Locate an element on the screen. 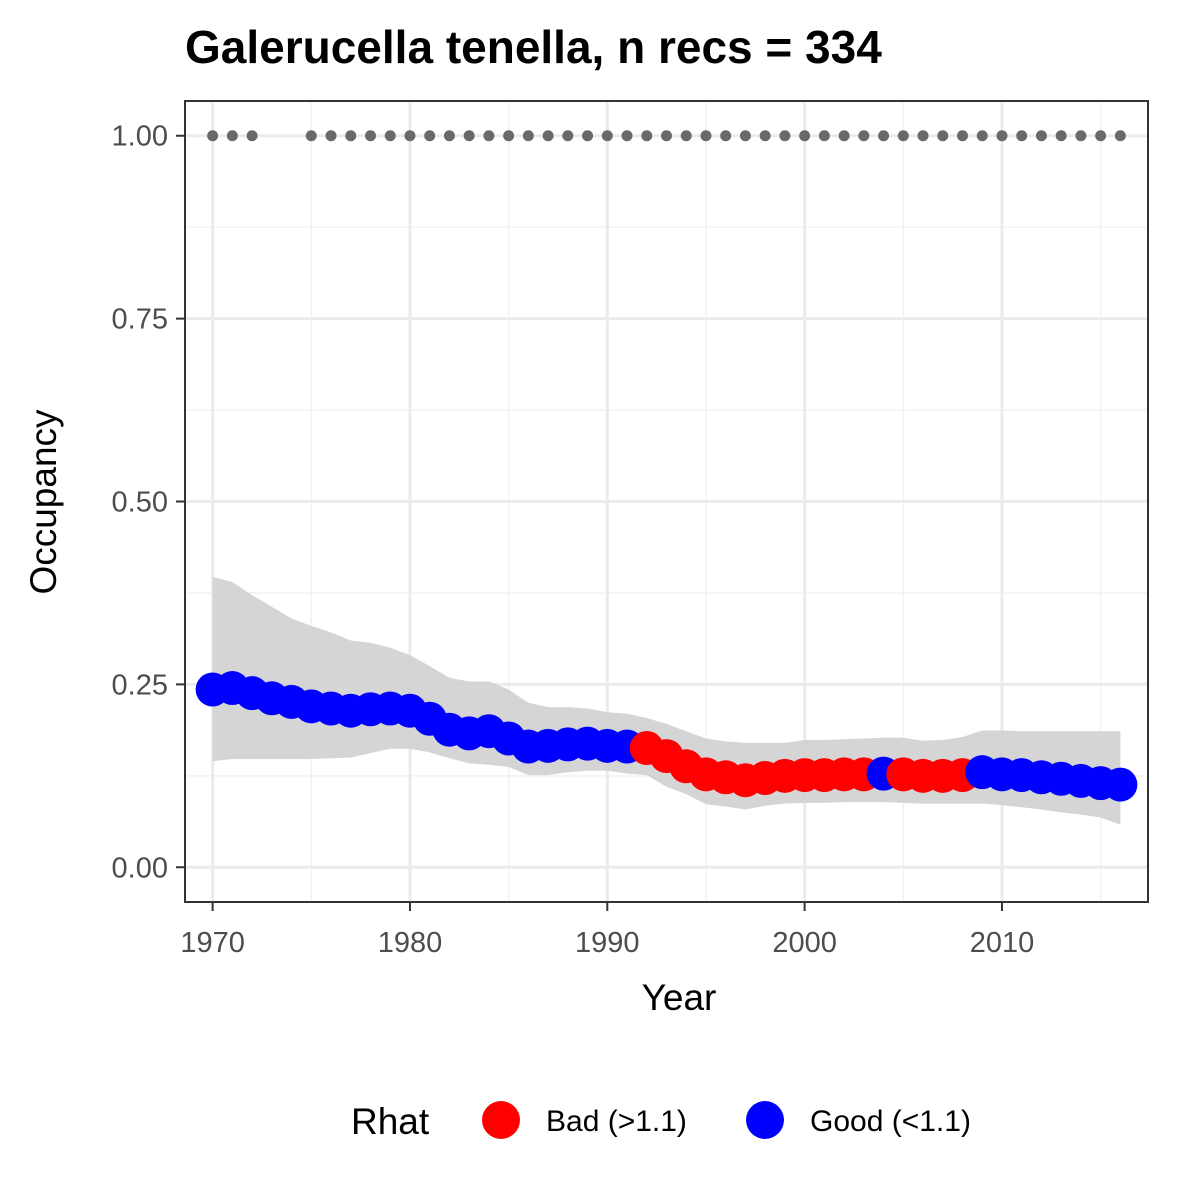 The height and width of the screenshot is (1200, 1200). y-tick-label: 0.50 is located at coordinates (140, 503).